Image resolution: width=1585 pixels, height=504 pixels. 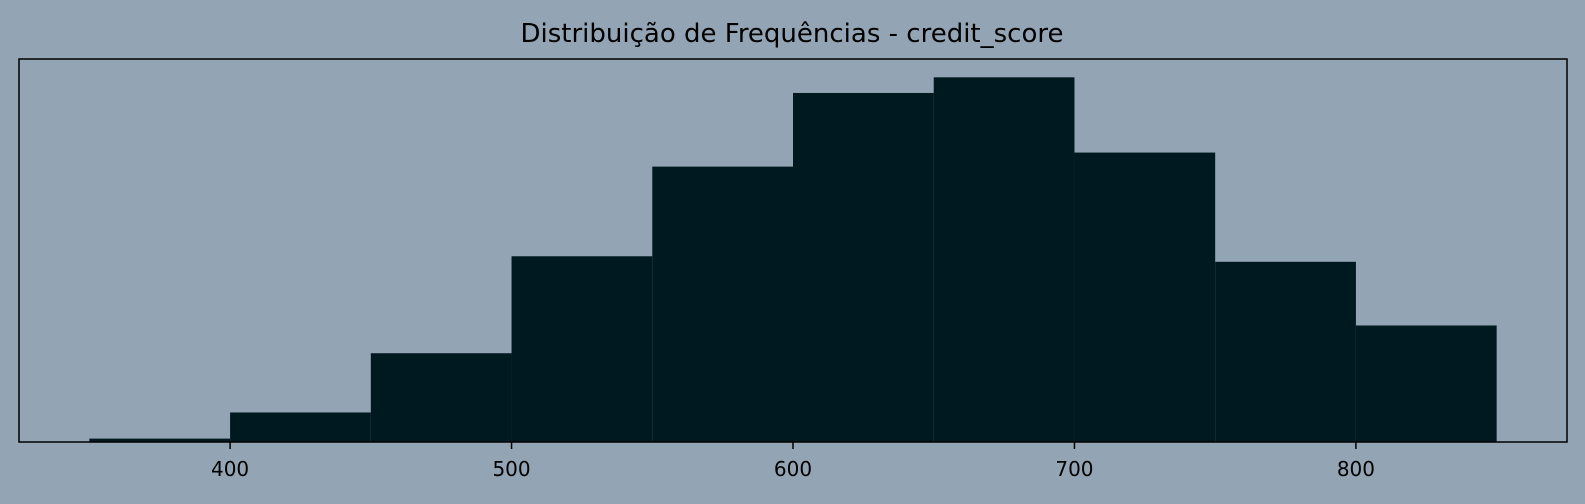 I want to click on x-tick-label-400: 400, so click(x=230, y=469).